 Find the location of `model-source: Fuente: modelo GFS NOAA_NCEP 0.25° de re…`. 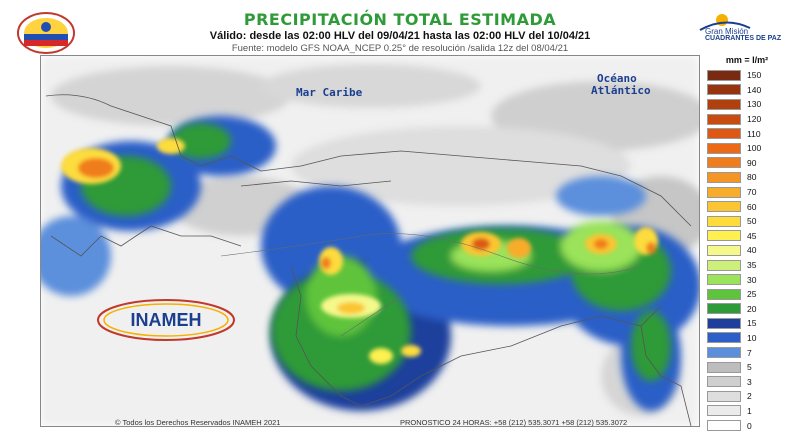

model-source: Fuente: modelo GFS NOAA_NCEP 0.25° de re… is located at coordinates (400, 48).